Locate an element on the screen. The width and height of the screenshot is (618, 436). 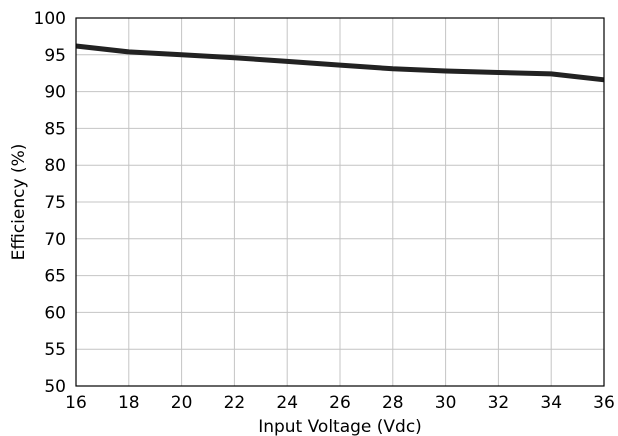
y-tick-label: 80 is located at coordinates (55, 166).